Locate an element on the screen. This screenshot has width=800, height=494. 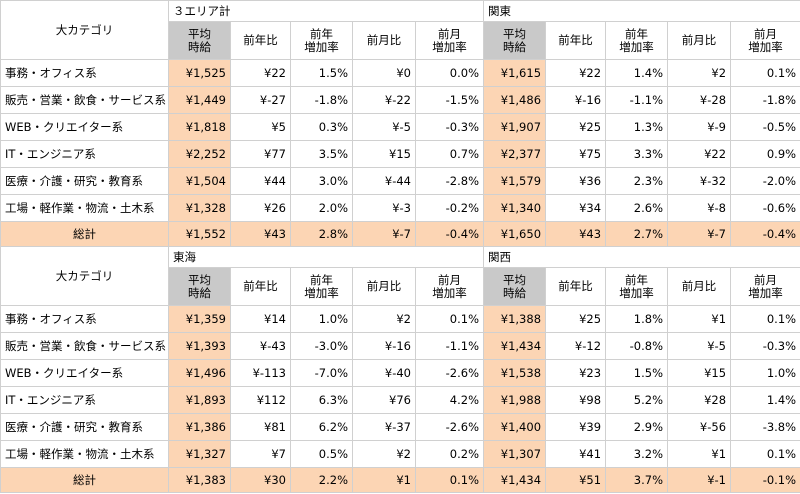
cell-mom: ¥-3 is located at coordinates (384, 208).